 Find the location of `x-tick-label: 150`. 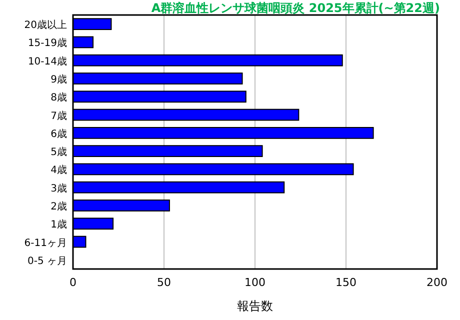

x-tick-label: 150 is located at coordinates (346, 282).